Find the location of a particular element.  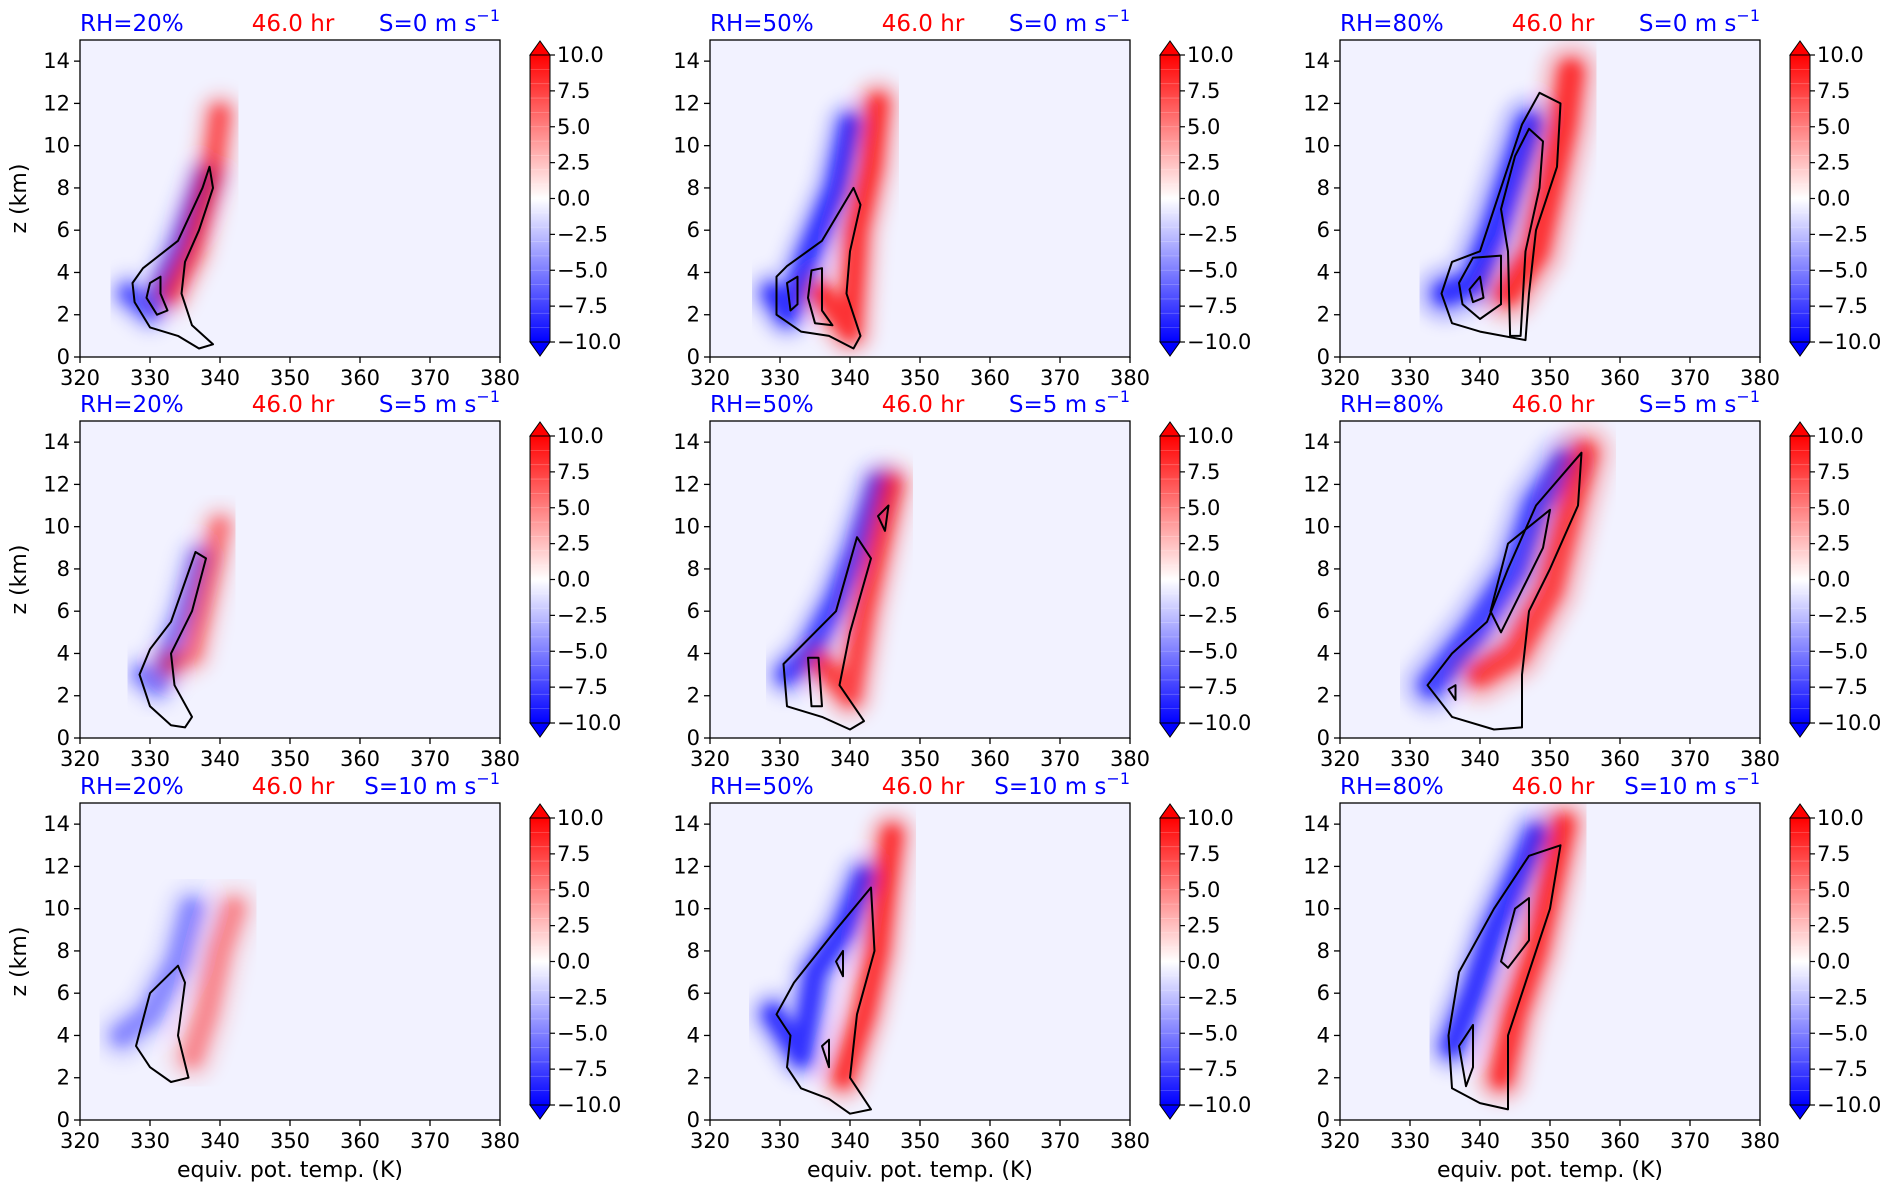

y-tick-label: 8 is located at coordinates (63, 951).